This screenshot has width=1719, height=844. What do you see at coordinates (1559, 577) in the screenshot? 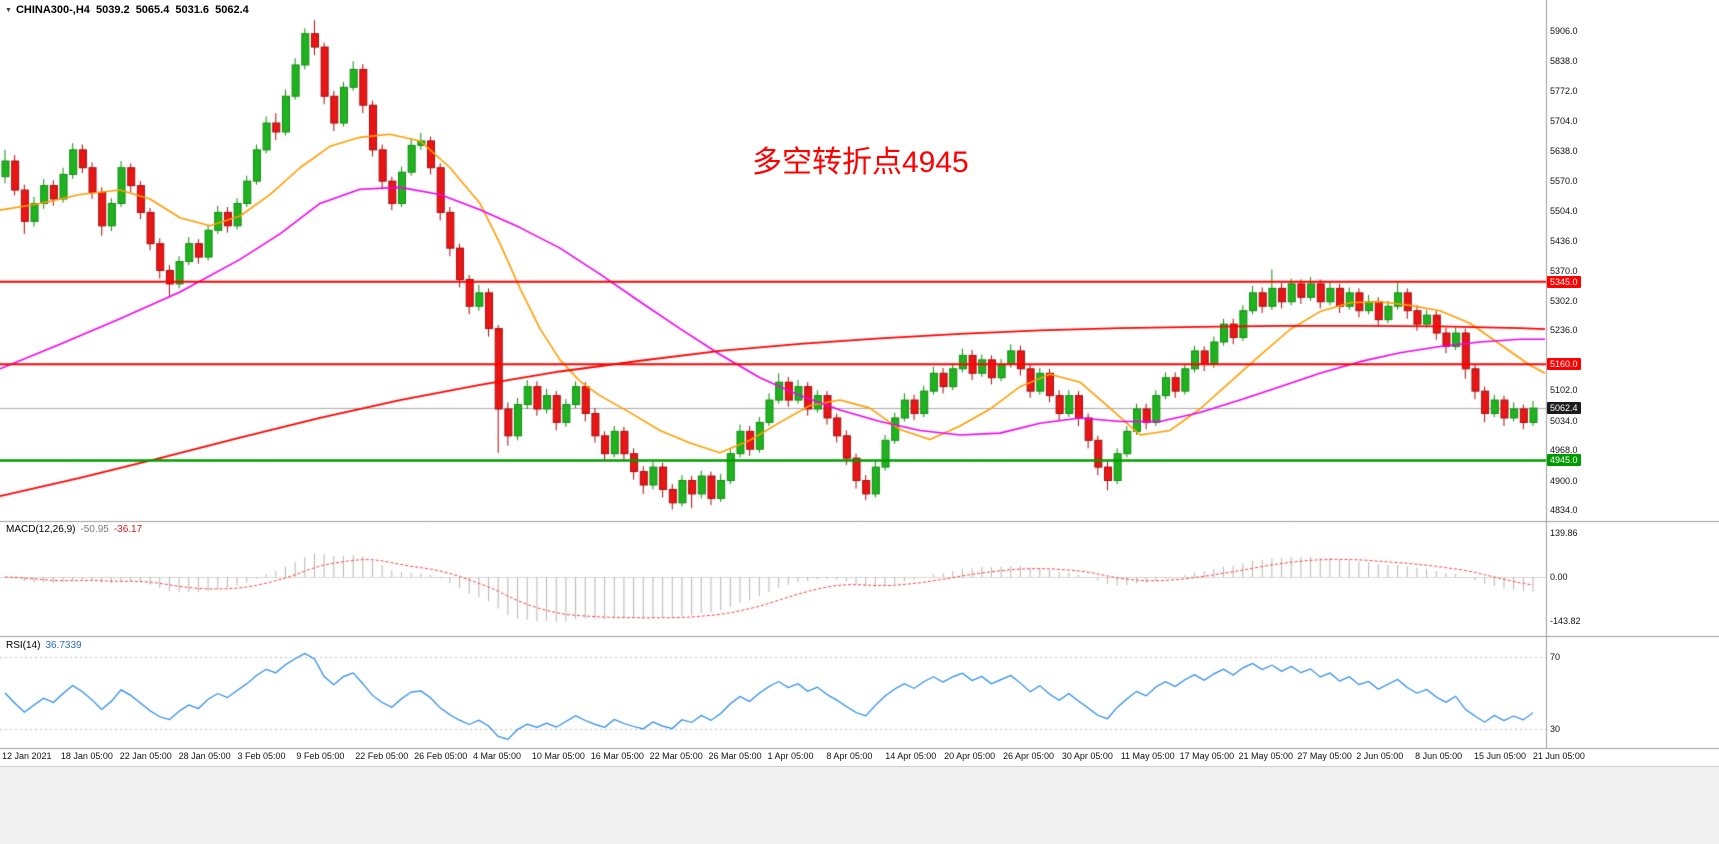
I see `macd-axis-label: 0.00` at bounding box center [1559, 577].